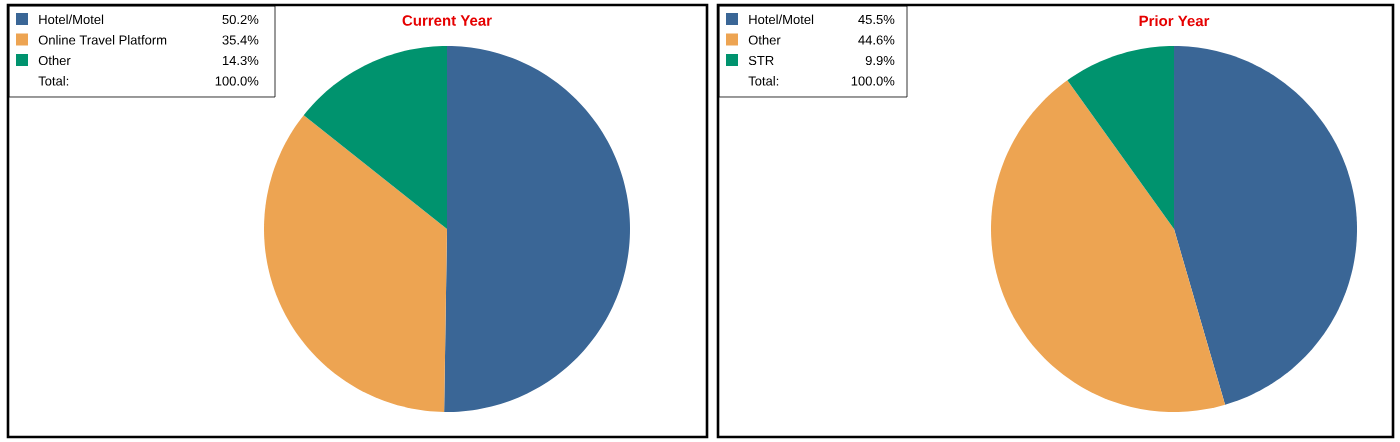 This screenshot has width=1400, height=442. What do you see at coordinates (102, 40) in the screenshot?
I see `legend-label: Online Travel Platform` at bounding box center [102, 40].